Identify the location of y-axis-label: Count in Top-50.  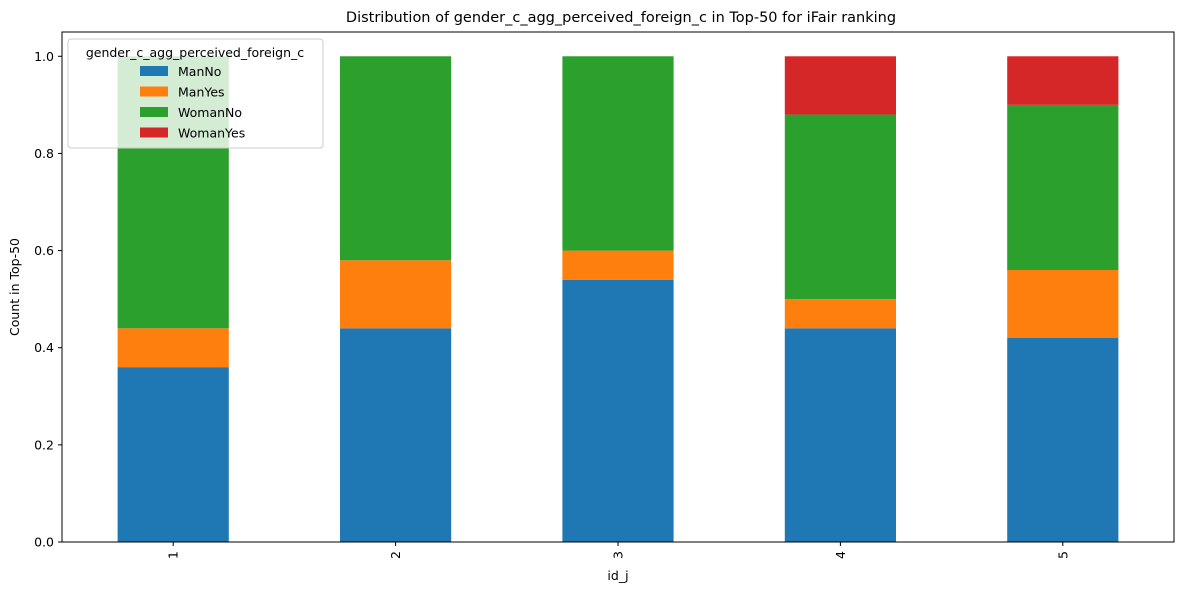
(14, 287).